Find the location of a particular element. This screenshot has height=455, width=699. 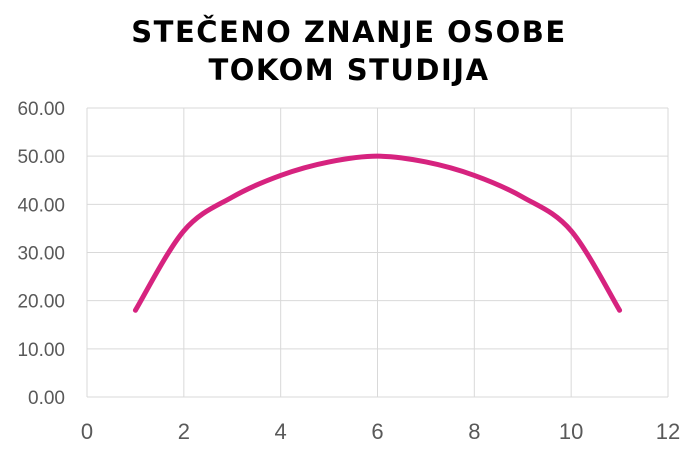

y-tick-label: 60.00 is located at coordinates (41, 109).